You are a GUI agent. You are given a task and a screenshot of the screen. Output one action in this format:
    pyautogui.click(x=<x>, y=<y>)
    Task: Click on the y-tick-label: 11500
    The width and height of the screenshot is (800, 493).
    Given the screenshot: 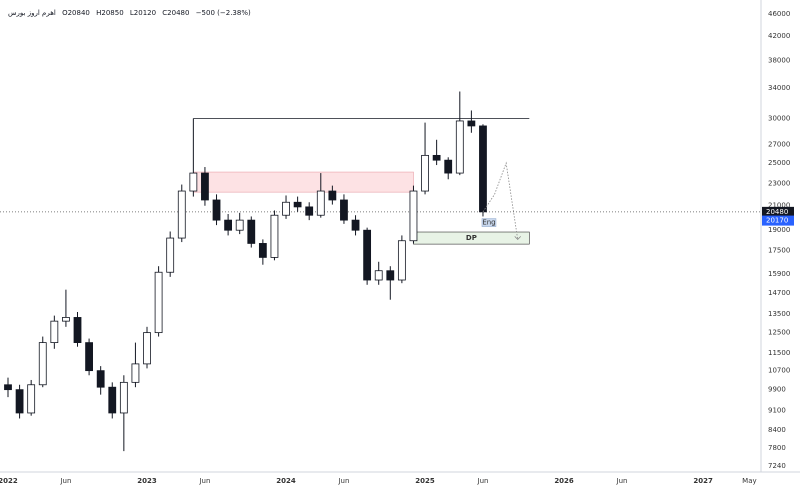 What is the action you would take?
    pyautogui.click(x=779, y=353)
    